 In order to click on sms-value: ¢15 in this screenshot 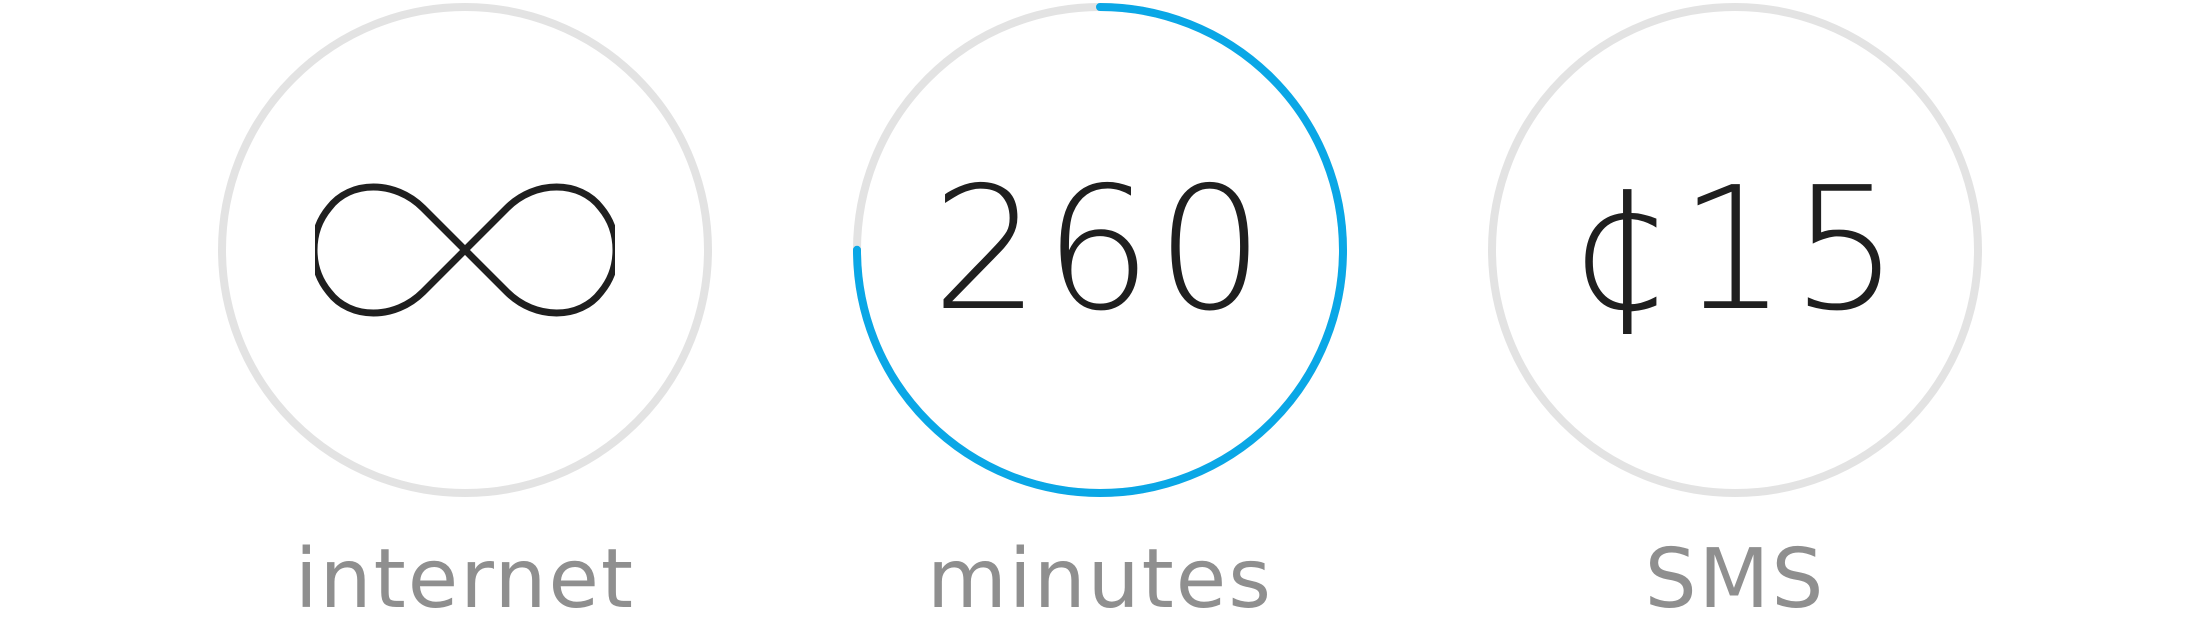, I will do `click(1735, 250)`.